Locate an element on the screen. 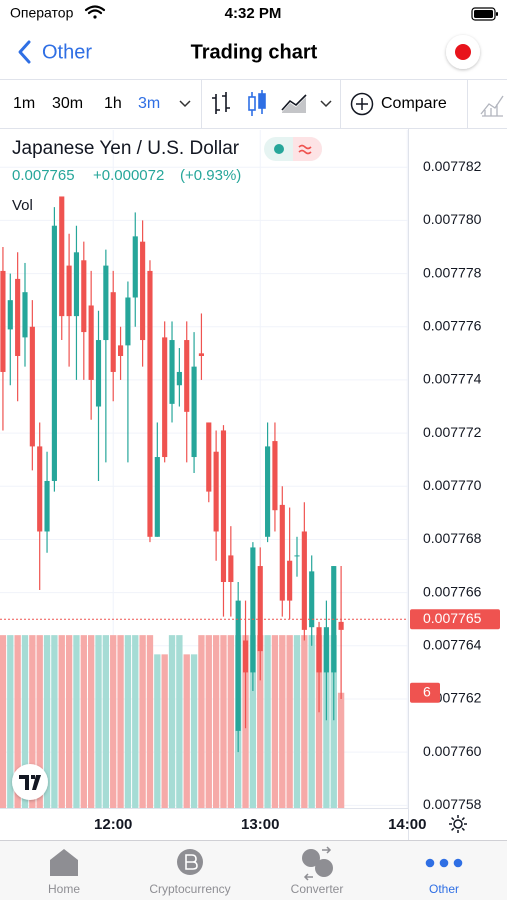 This screenshot has height=900, width=507. tab: Cryptocurrency is located at coordinates (190, 872).